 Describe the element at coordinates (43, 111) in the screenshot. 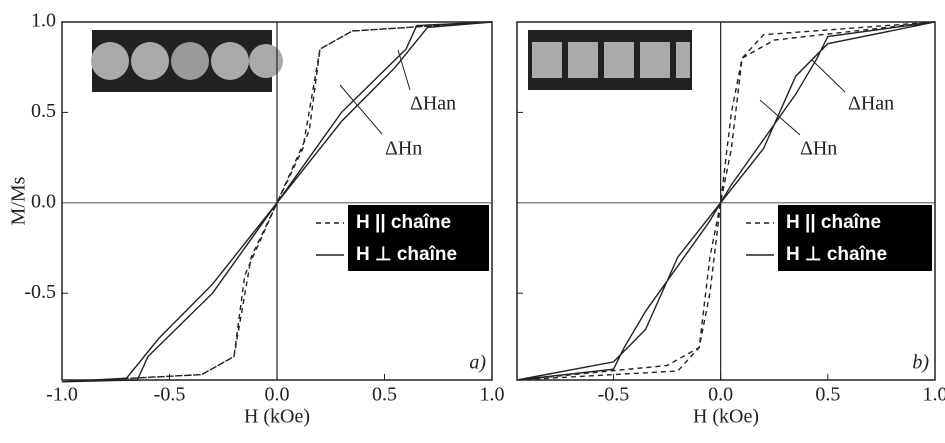

I see `y-tick-label: 0.5` at that location.